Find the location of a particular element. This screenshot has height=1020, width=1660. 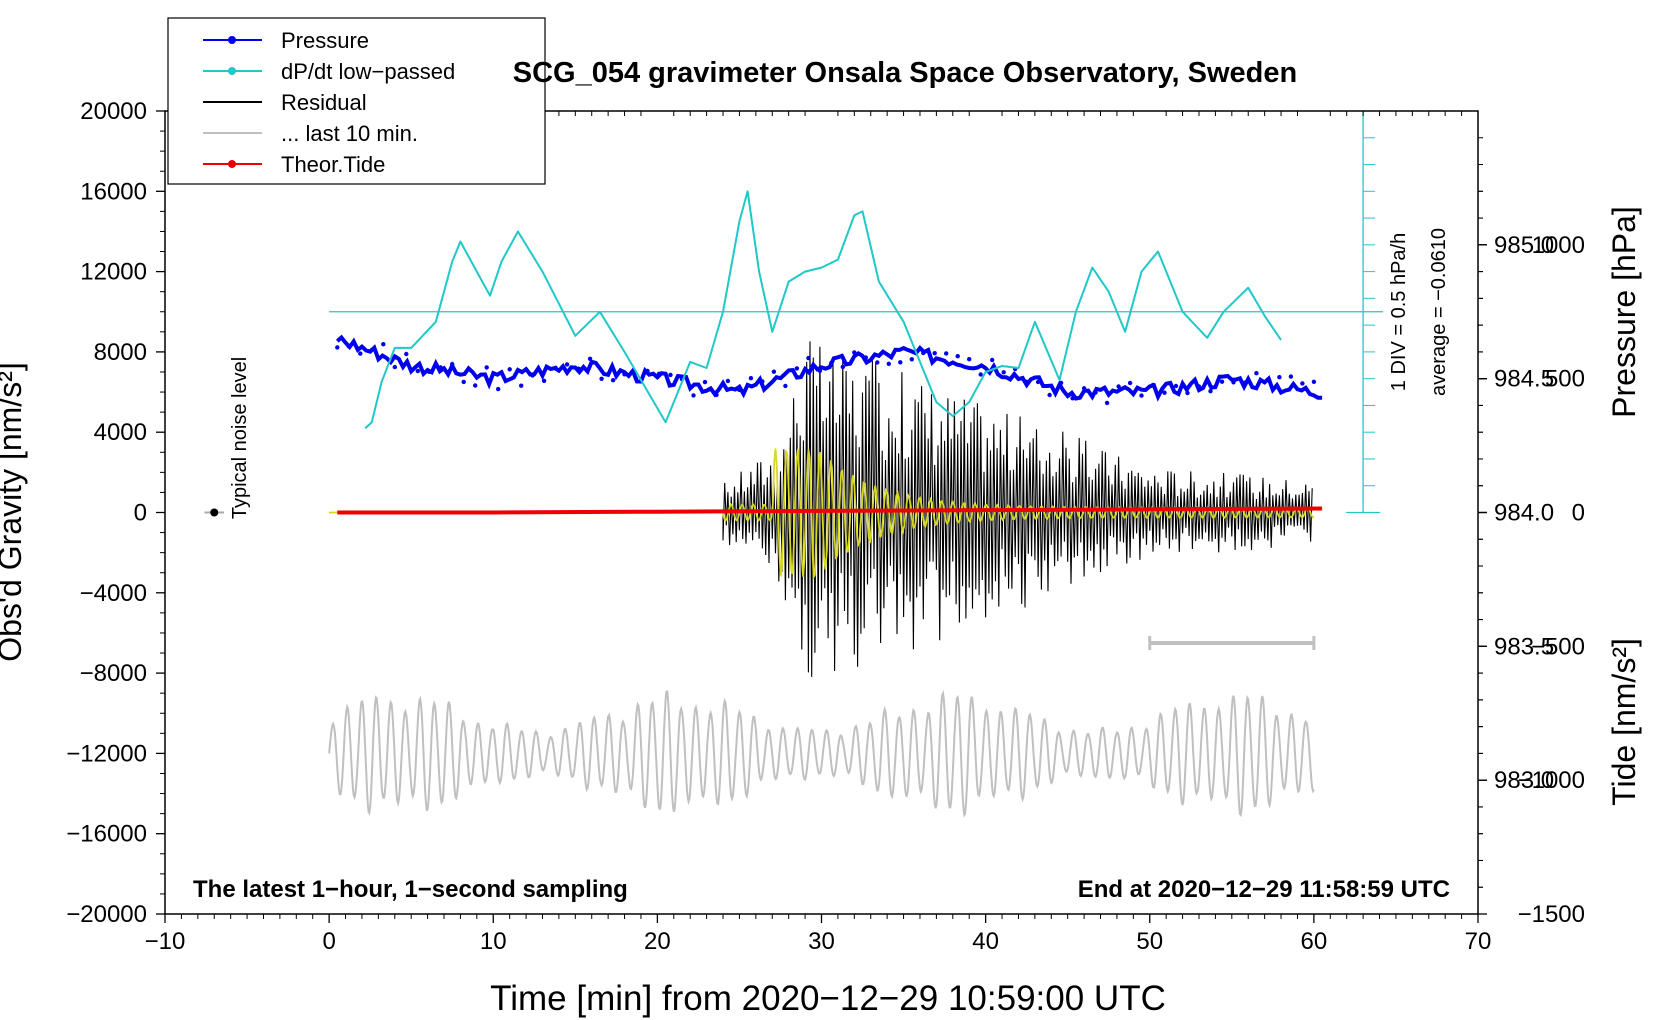

y-tick-label: 0 is located at coordinates (140, 513).